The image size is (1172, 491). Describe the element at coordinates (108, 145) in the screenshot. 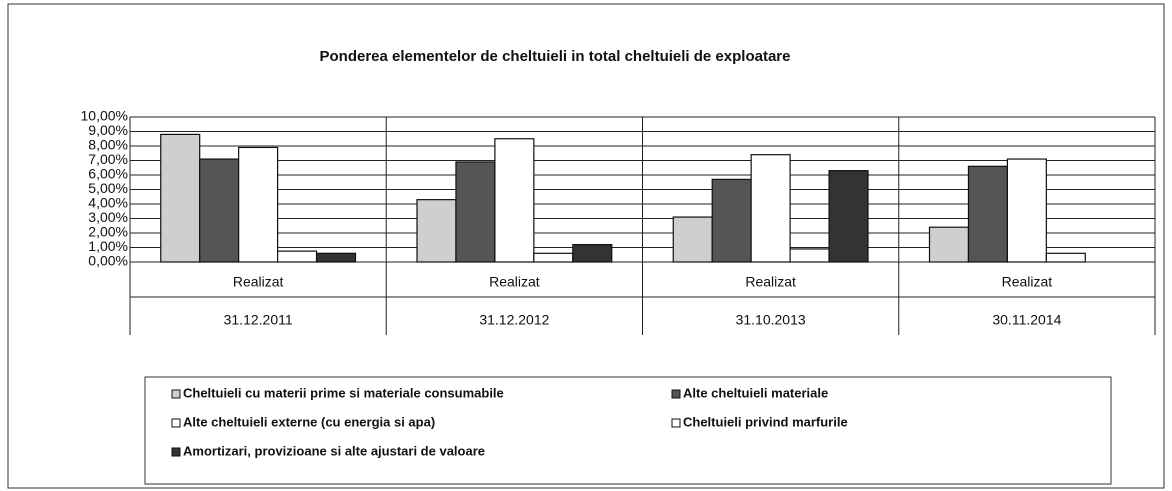

I see `y-tick-label: 8,00%` at that location.